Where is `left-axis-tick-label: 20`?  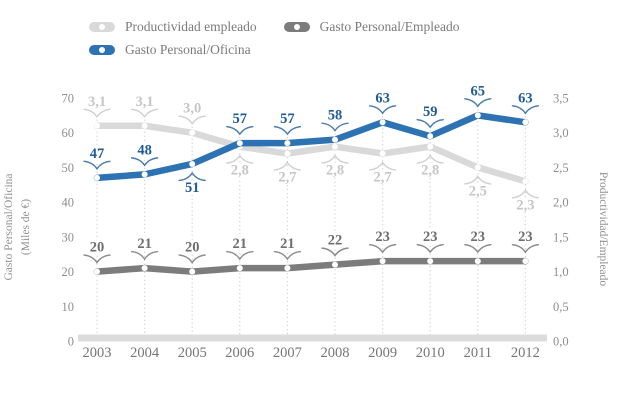
left-axis-tick-label: 20 is located at coordinates (68, 272).